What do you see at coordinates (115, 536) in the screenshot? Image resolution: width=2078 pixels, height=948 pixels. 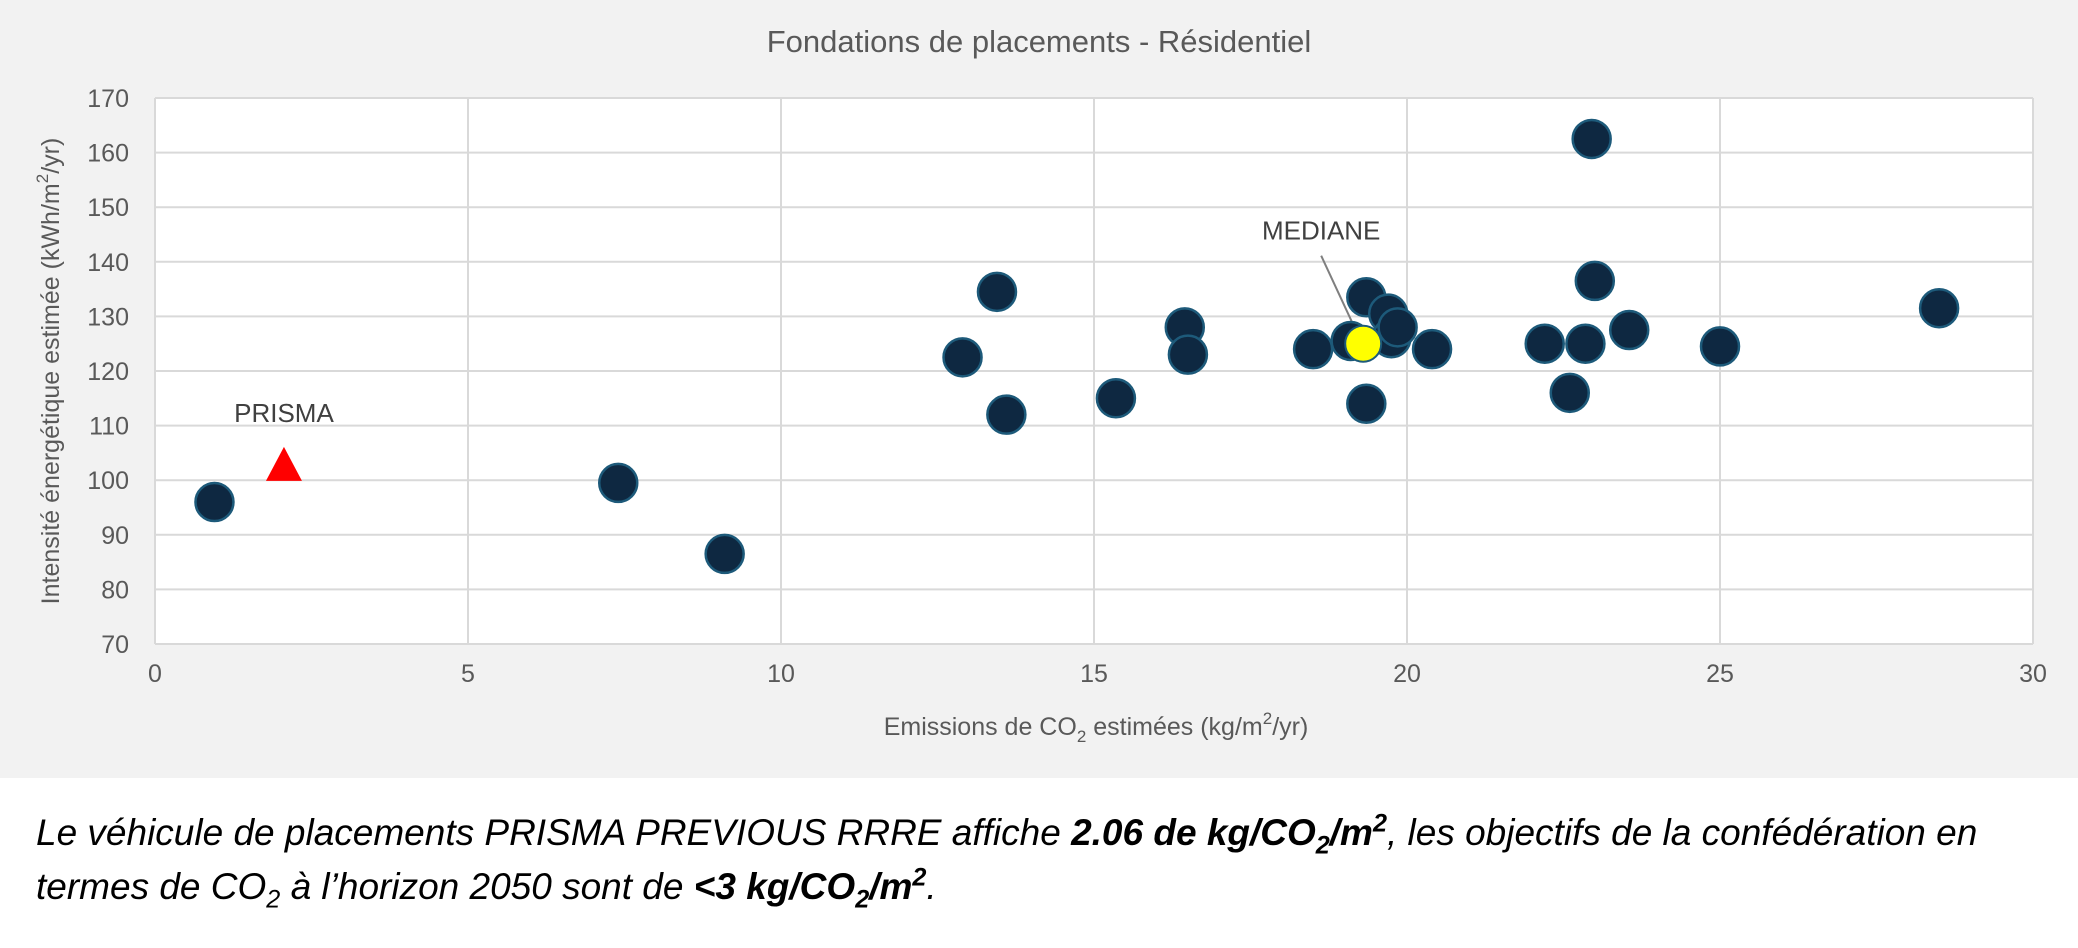 I see `y-tick-label: 90` at bounding box center [115, 536].